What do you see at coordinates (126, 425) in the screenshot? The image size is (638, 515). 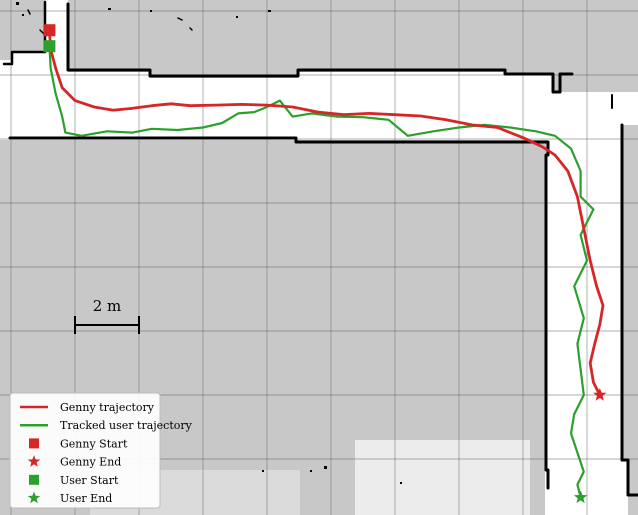 I see `legend-label: Tracked user trajectory` at bounding box center [126, 425].